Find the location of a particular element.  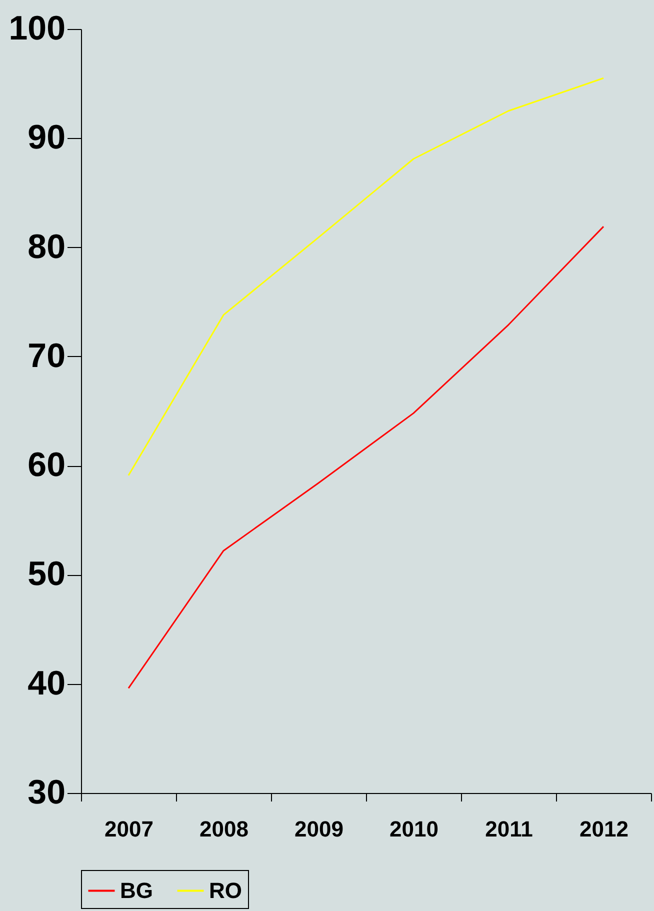

y-tick-label: 40 is located at coordinates (47, 683).